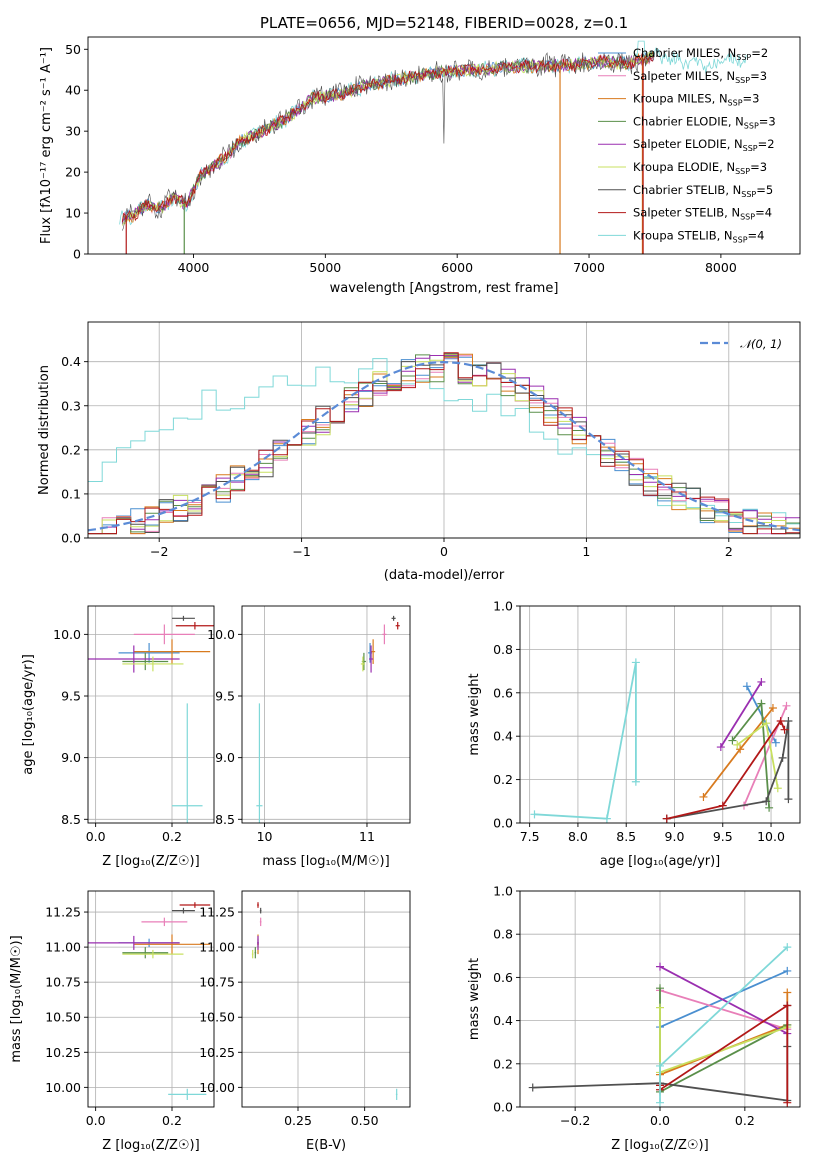  I want to click on x-tick-label: 4000, so click(194, 267).